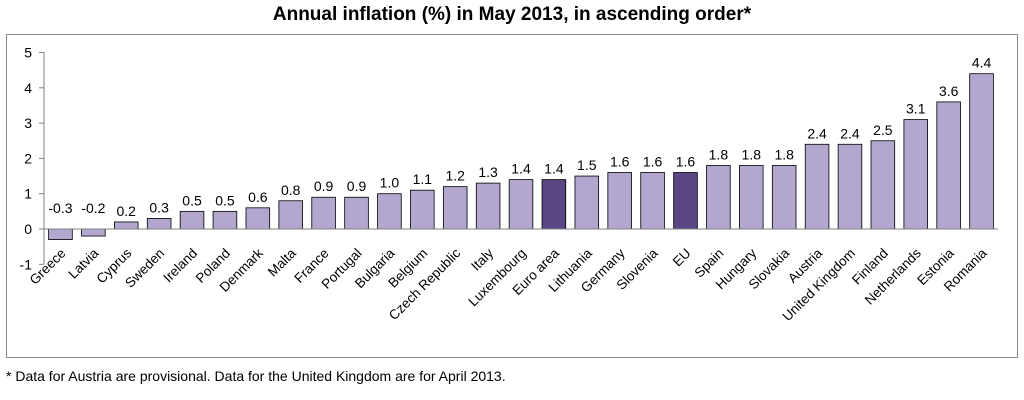 This screenshot has width=1024, height=400. I want to click on value-label: 4.4, so click(982, 63).